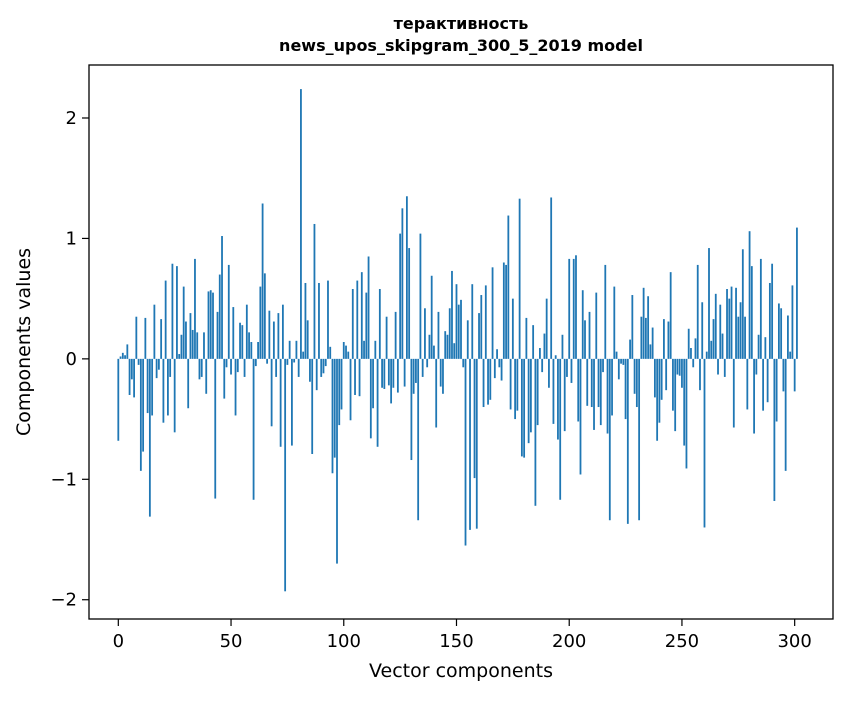  Describe the element at coordinates (71, 238) in the screenshot. I see `y-tick-label: 1` at that location.